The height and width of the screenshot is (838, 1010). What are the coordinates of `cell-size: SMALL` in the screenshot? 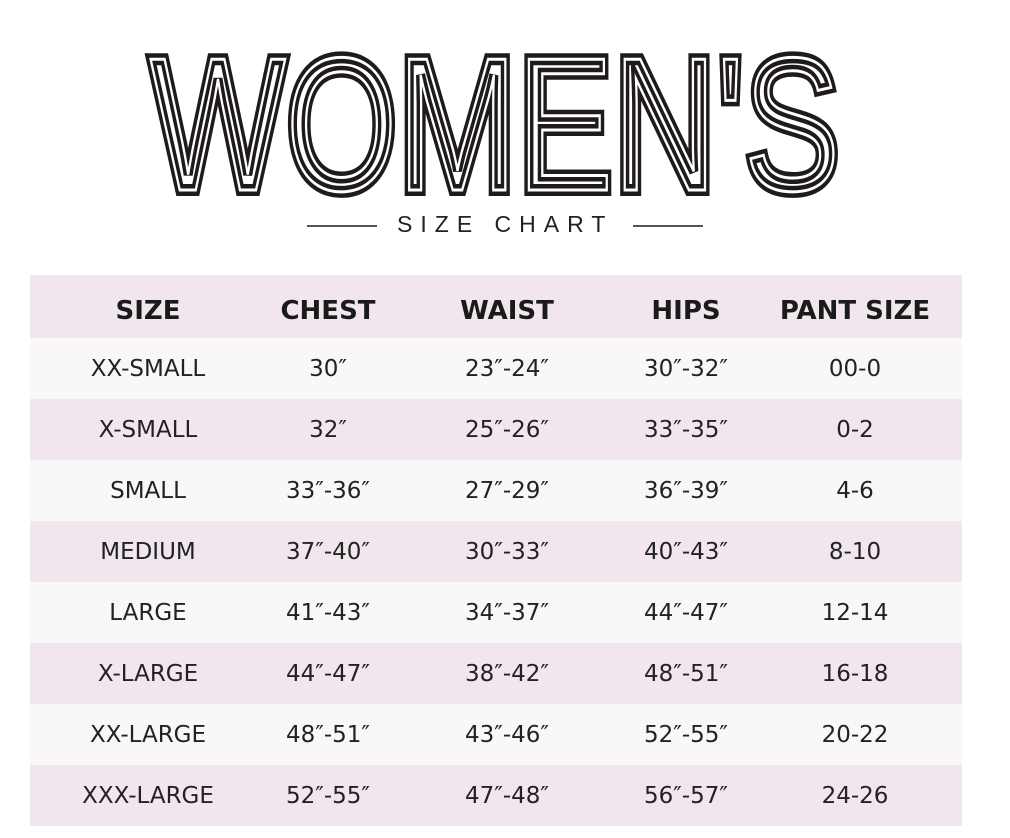 It's located at (148, 490).